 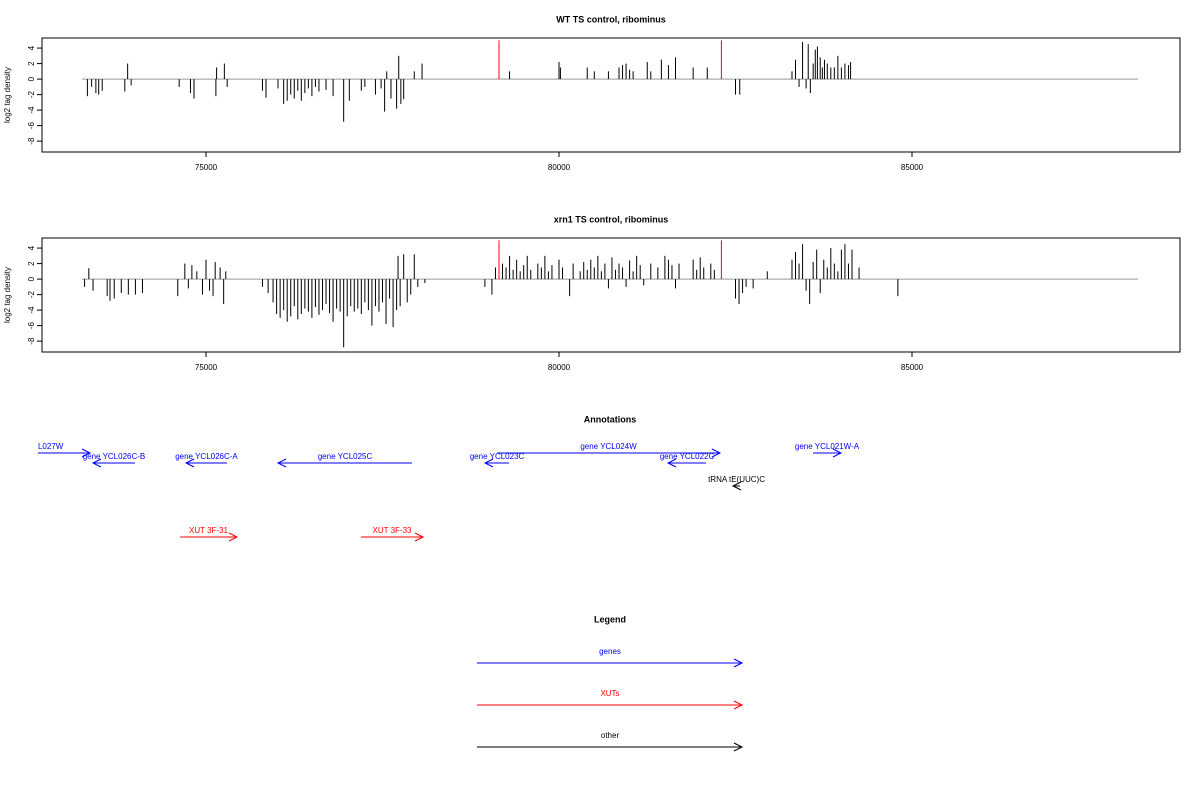 What do you see at coordinates (610, 651) in the screenshot?
I see `legend-label: genes` at bounding box center [610, 651].